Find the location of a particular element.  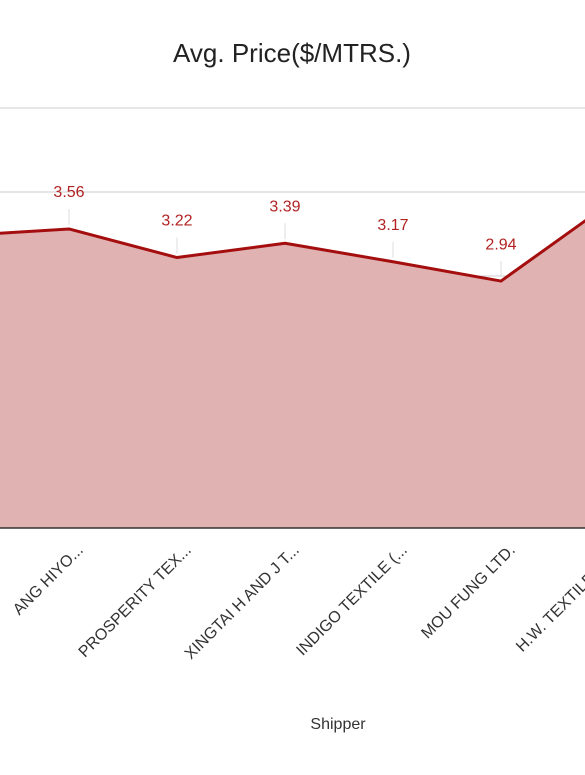

line is located at coordinates (292, 251).